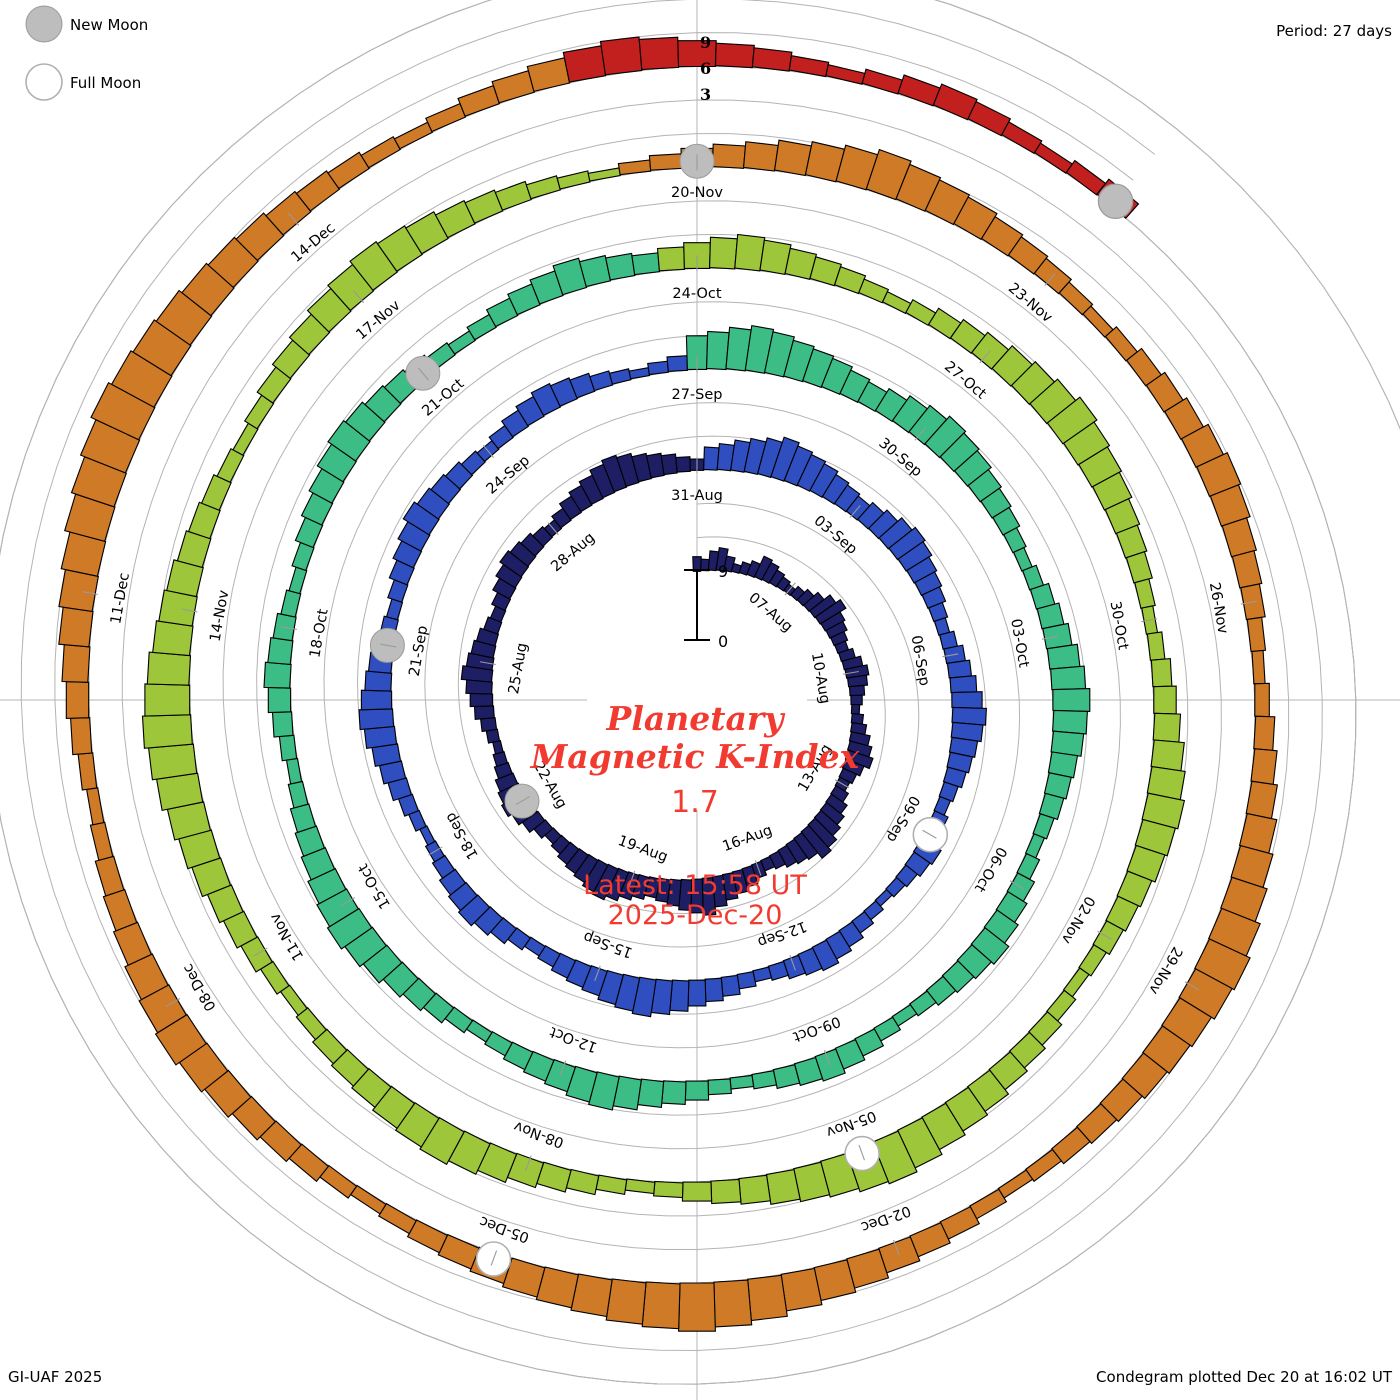 The width and height of the screenshot is (1400, 1400). What do you see at coordinates (705, 68) in the screenshot?
I see `top-scale-6: 6` at bounding box center [705, 68].